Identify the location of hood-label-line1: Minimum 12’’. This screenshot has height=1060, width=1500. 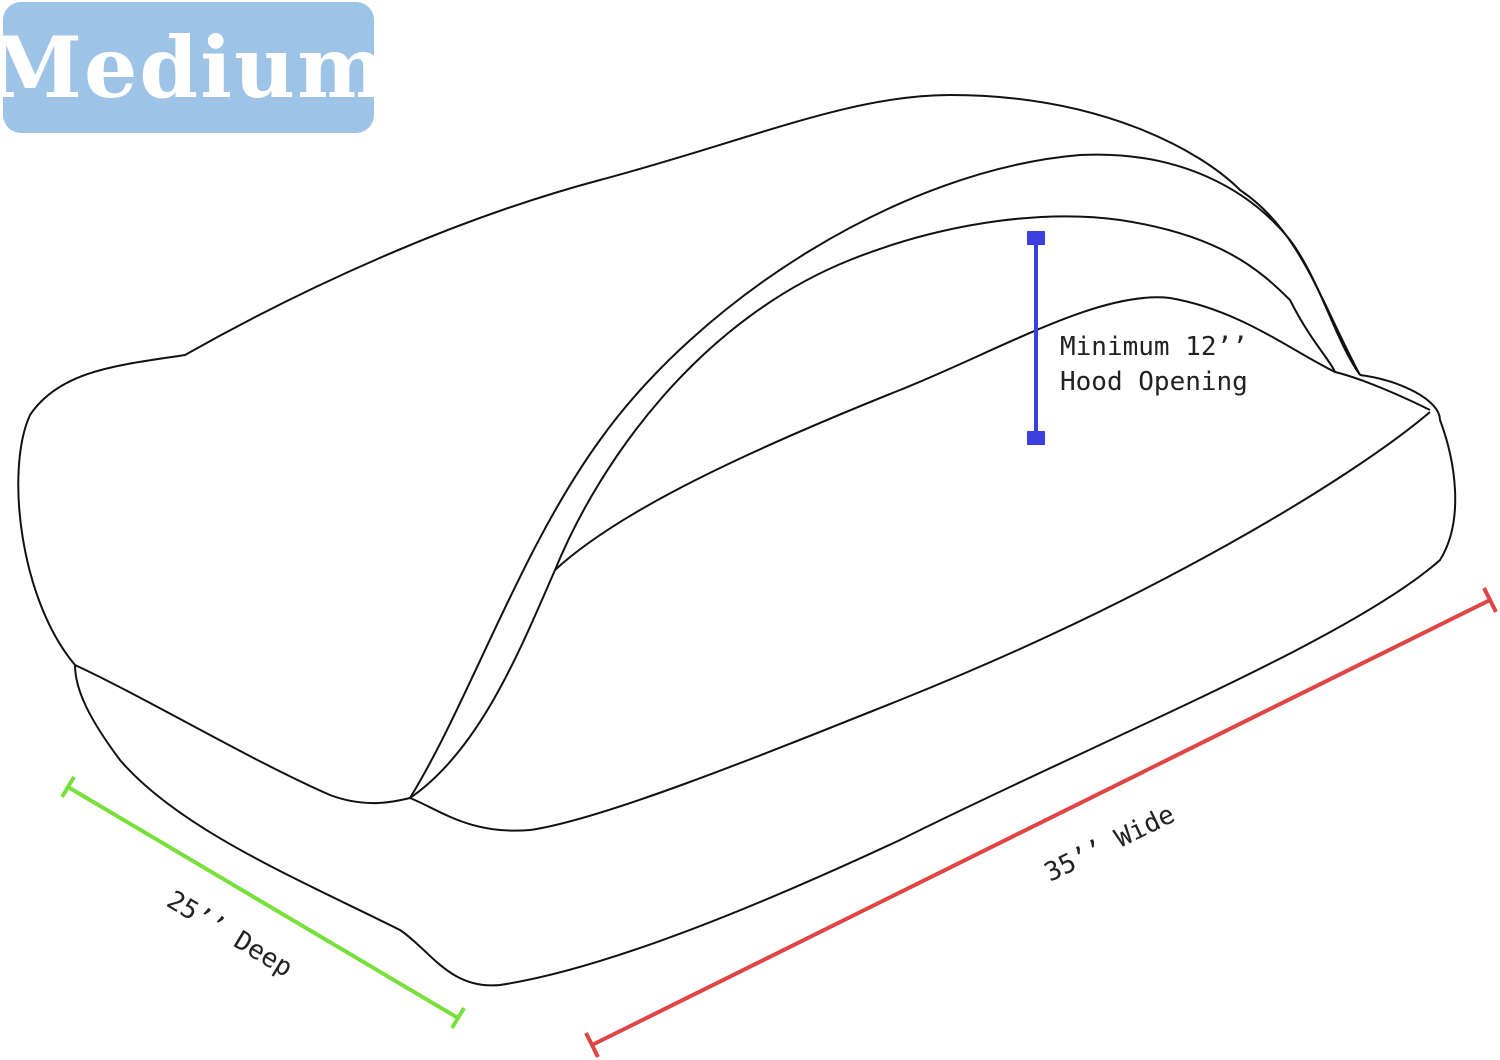
(1154, 347).